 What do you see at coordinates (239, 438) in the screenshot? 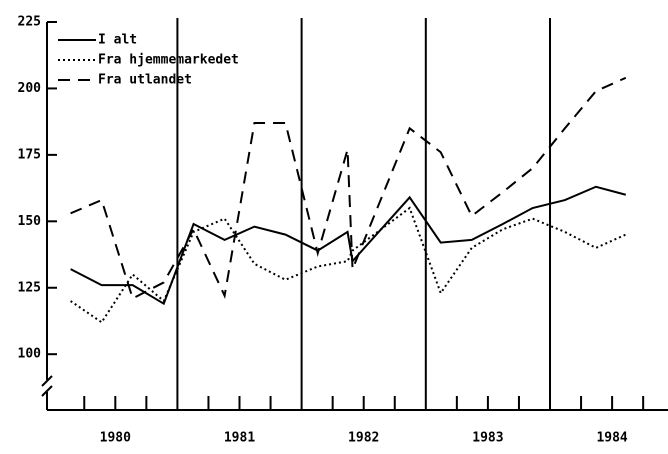
I see `x-tick-label: 1981` at bounding box center [239, 438].